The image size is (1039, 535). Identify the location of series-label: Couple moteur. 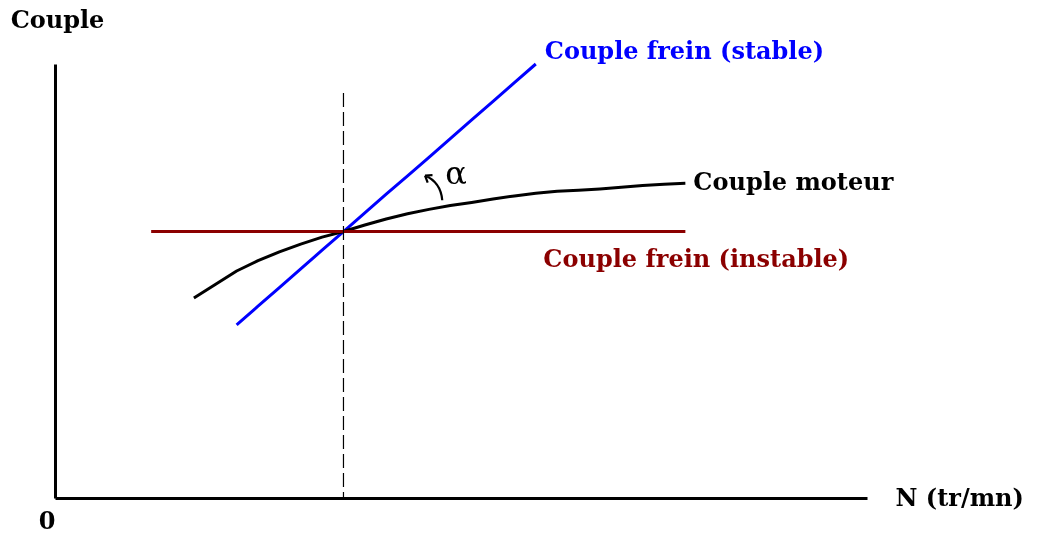
(793, 182).